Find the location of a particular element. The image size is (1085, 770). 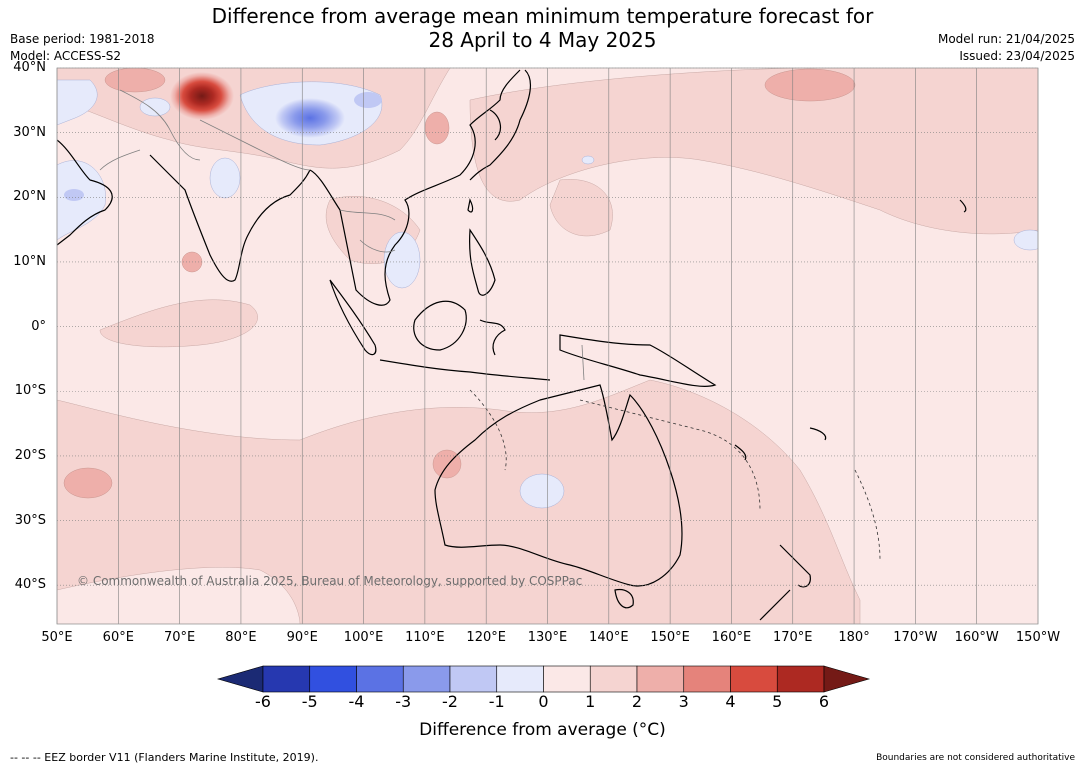

legend-title: Difference from average (°C) is located at coordinates (542, 730).